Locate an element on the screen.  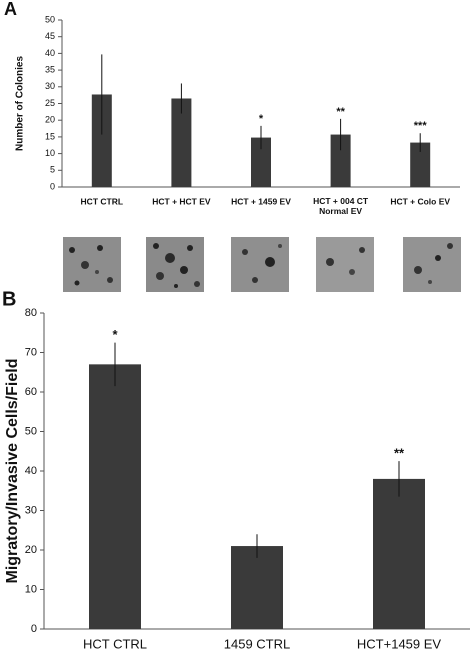
y-axis-label: Migratory/Invasive Cells/Field is located at coordinates (12, 471).